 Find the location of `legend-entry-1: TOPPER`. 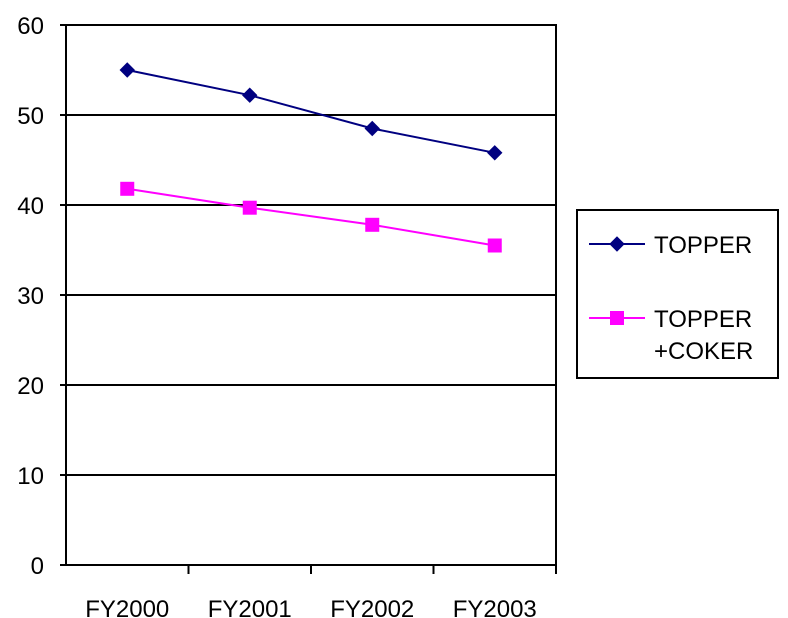

legend-entry-1: TOPPER is located at coordinates (670, 245).